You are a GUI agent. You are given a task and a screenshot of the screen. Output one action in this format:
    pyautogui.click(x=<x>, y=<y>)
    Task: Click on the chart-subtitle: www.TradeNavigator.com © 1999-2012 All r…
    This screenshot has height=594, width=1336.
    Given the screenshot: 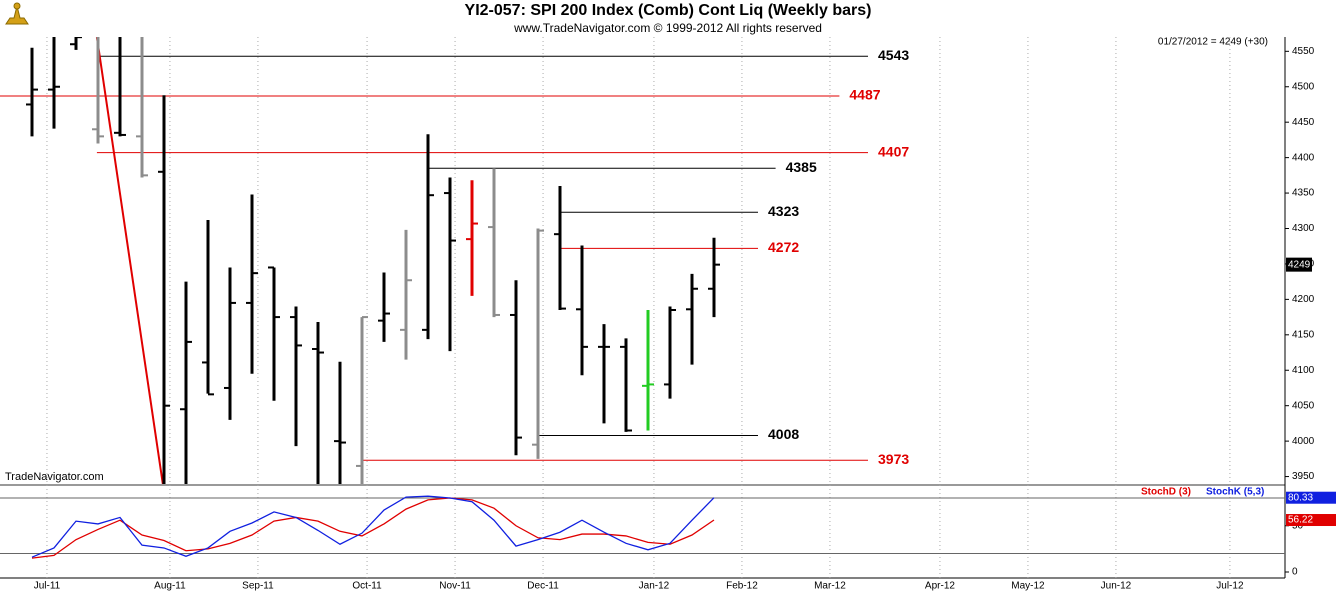 What is the action you would take?
    pyautogui.click(x=667, y=28)
    